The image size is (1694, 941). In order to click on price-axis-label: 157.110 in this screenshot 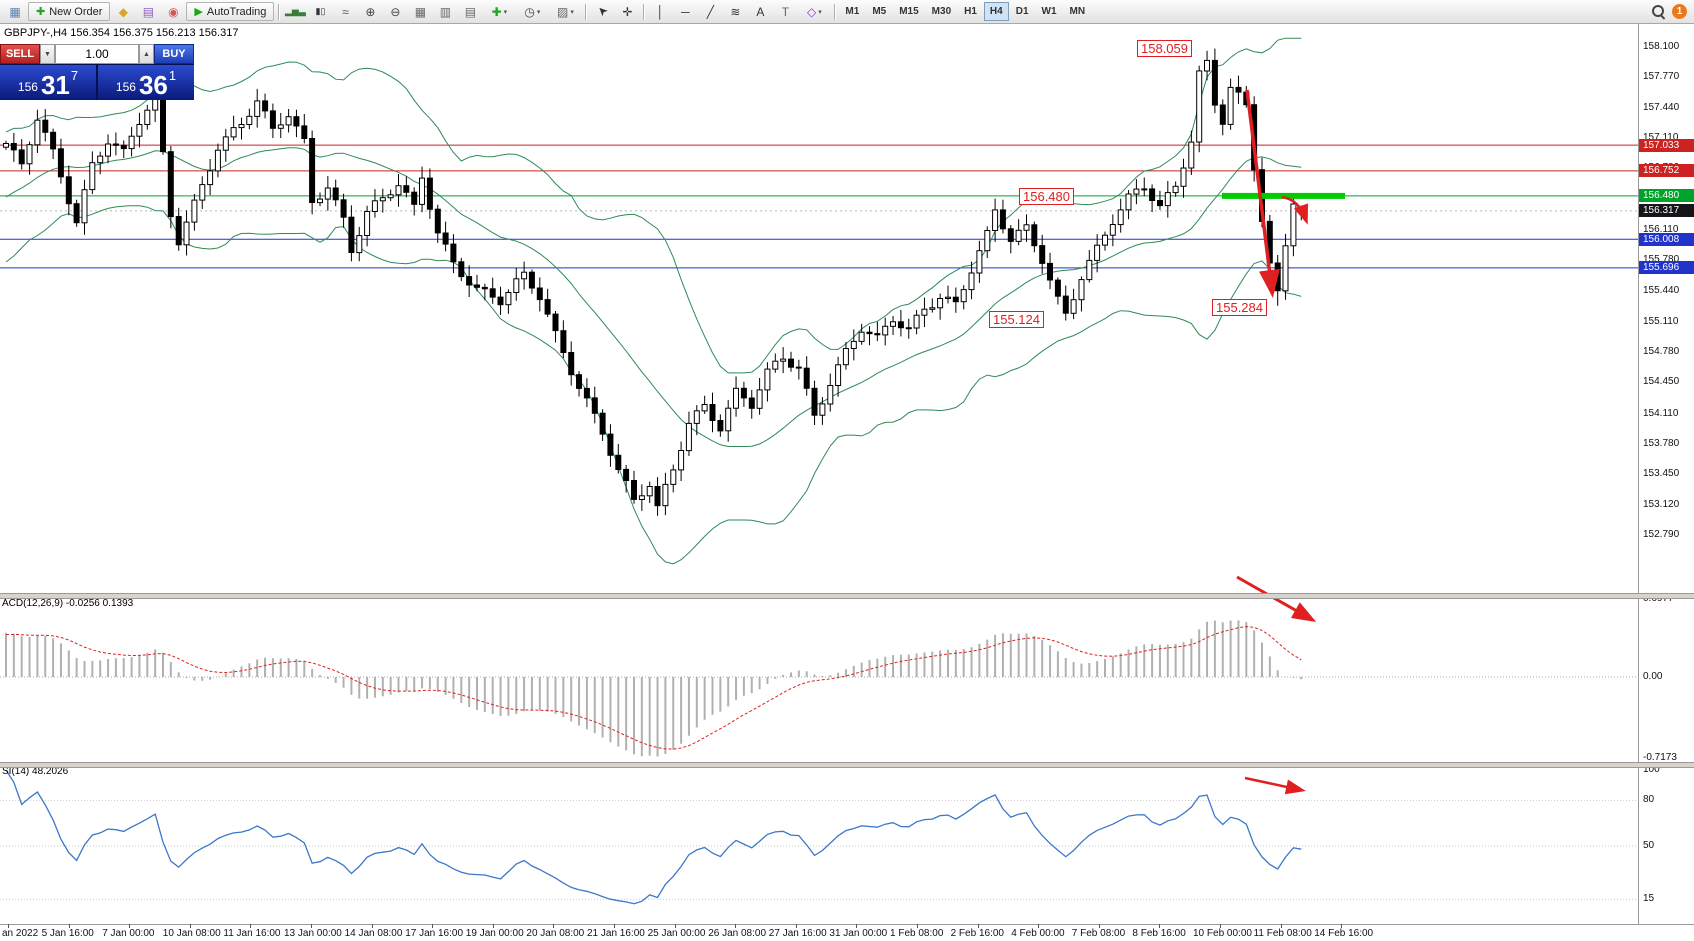, I will do `click(1661, 137)`.